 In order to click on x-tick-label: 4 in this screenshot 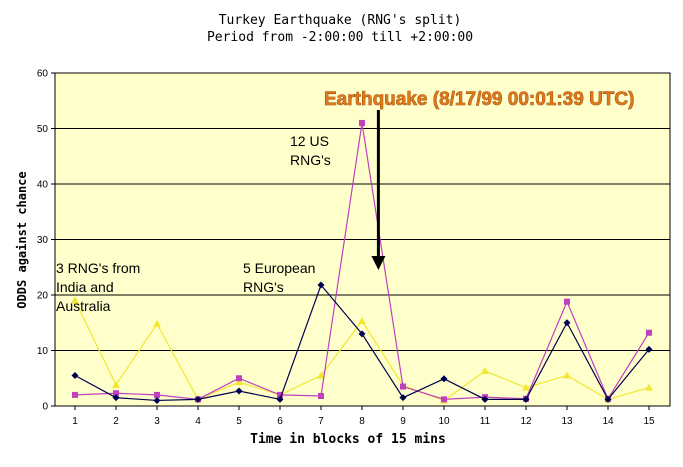, I will do `click(198, 421)`.